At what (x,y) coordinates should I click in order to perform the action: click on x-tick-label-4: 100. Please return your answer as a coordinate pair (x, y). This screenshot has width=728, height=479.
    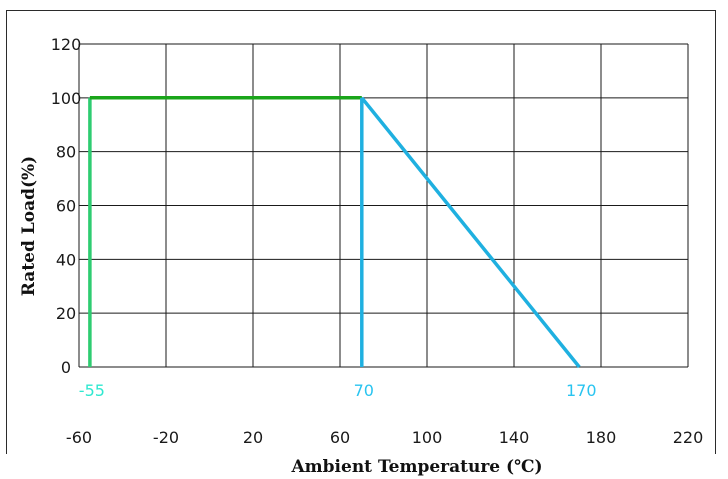
    Looking at the image, I should click on (427, 437).